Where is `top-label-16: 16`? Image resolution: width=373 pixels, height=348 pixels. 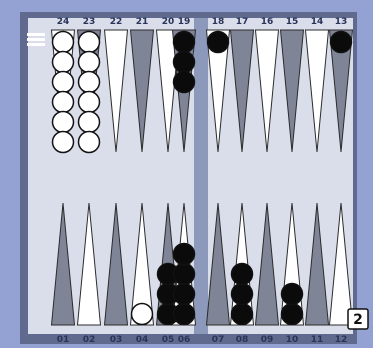 top-label-16: 16 is located at coordinates (267, 22).